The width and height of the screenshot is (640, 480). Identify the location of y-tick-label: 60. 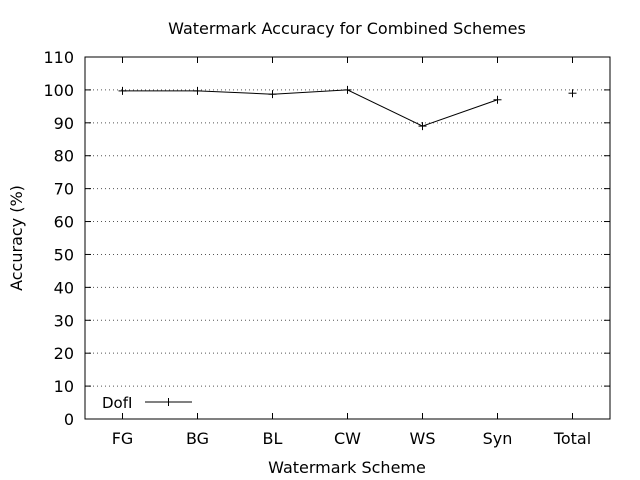
(64, 222).